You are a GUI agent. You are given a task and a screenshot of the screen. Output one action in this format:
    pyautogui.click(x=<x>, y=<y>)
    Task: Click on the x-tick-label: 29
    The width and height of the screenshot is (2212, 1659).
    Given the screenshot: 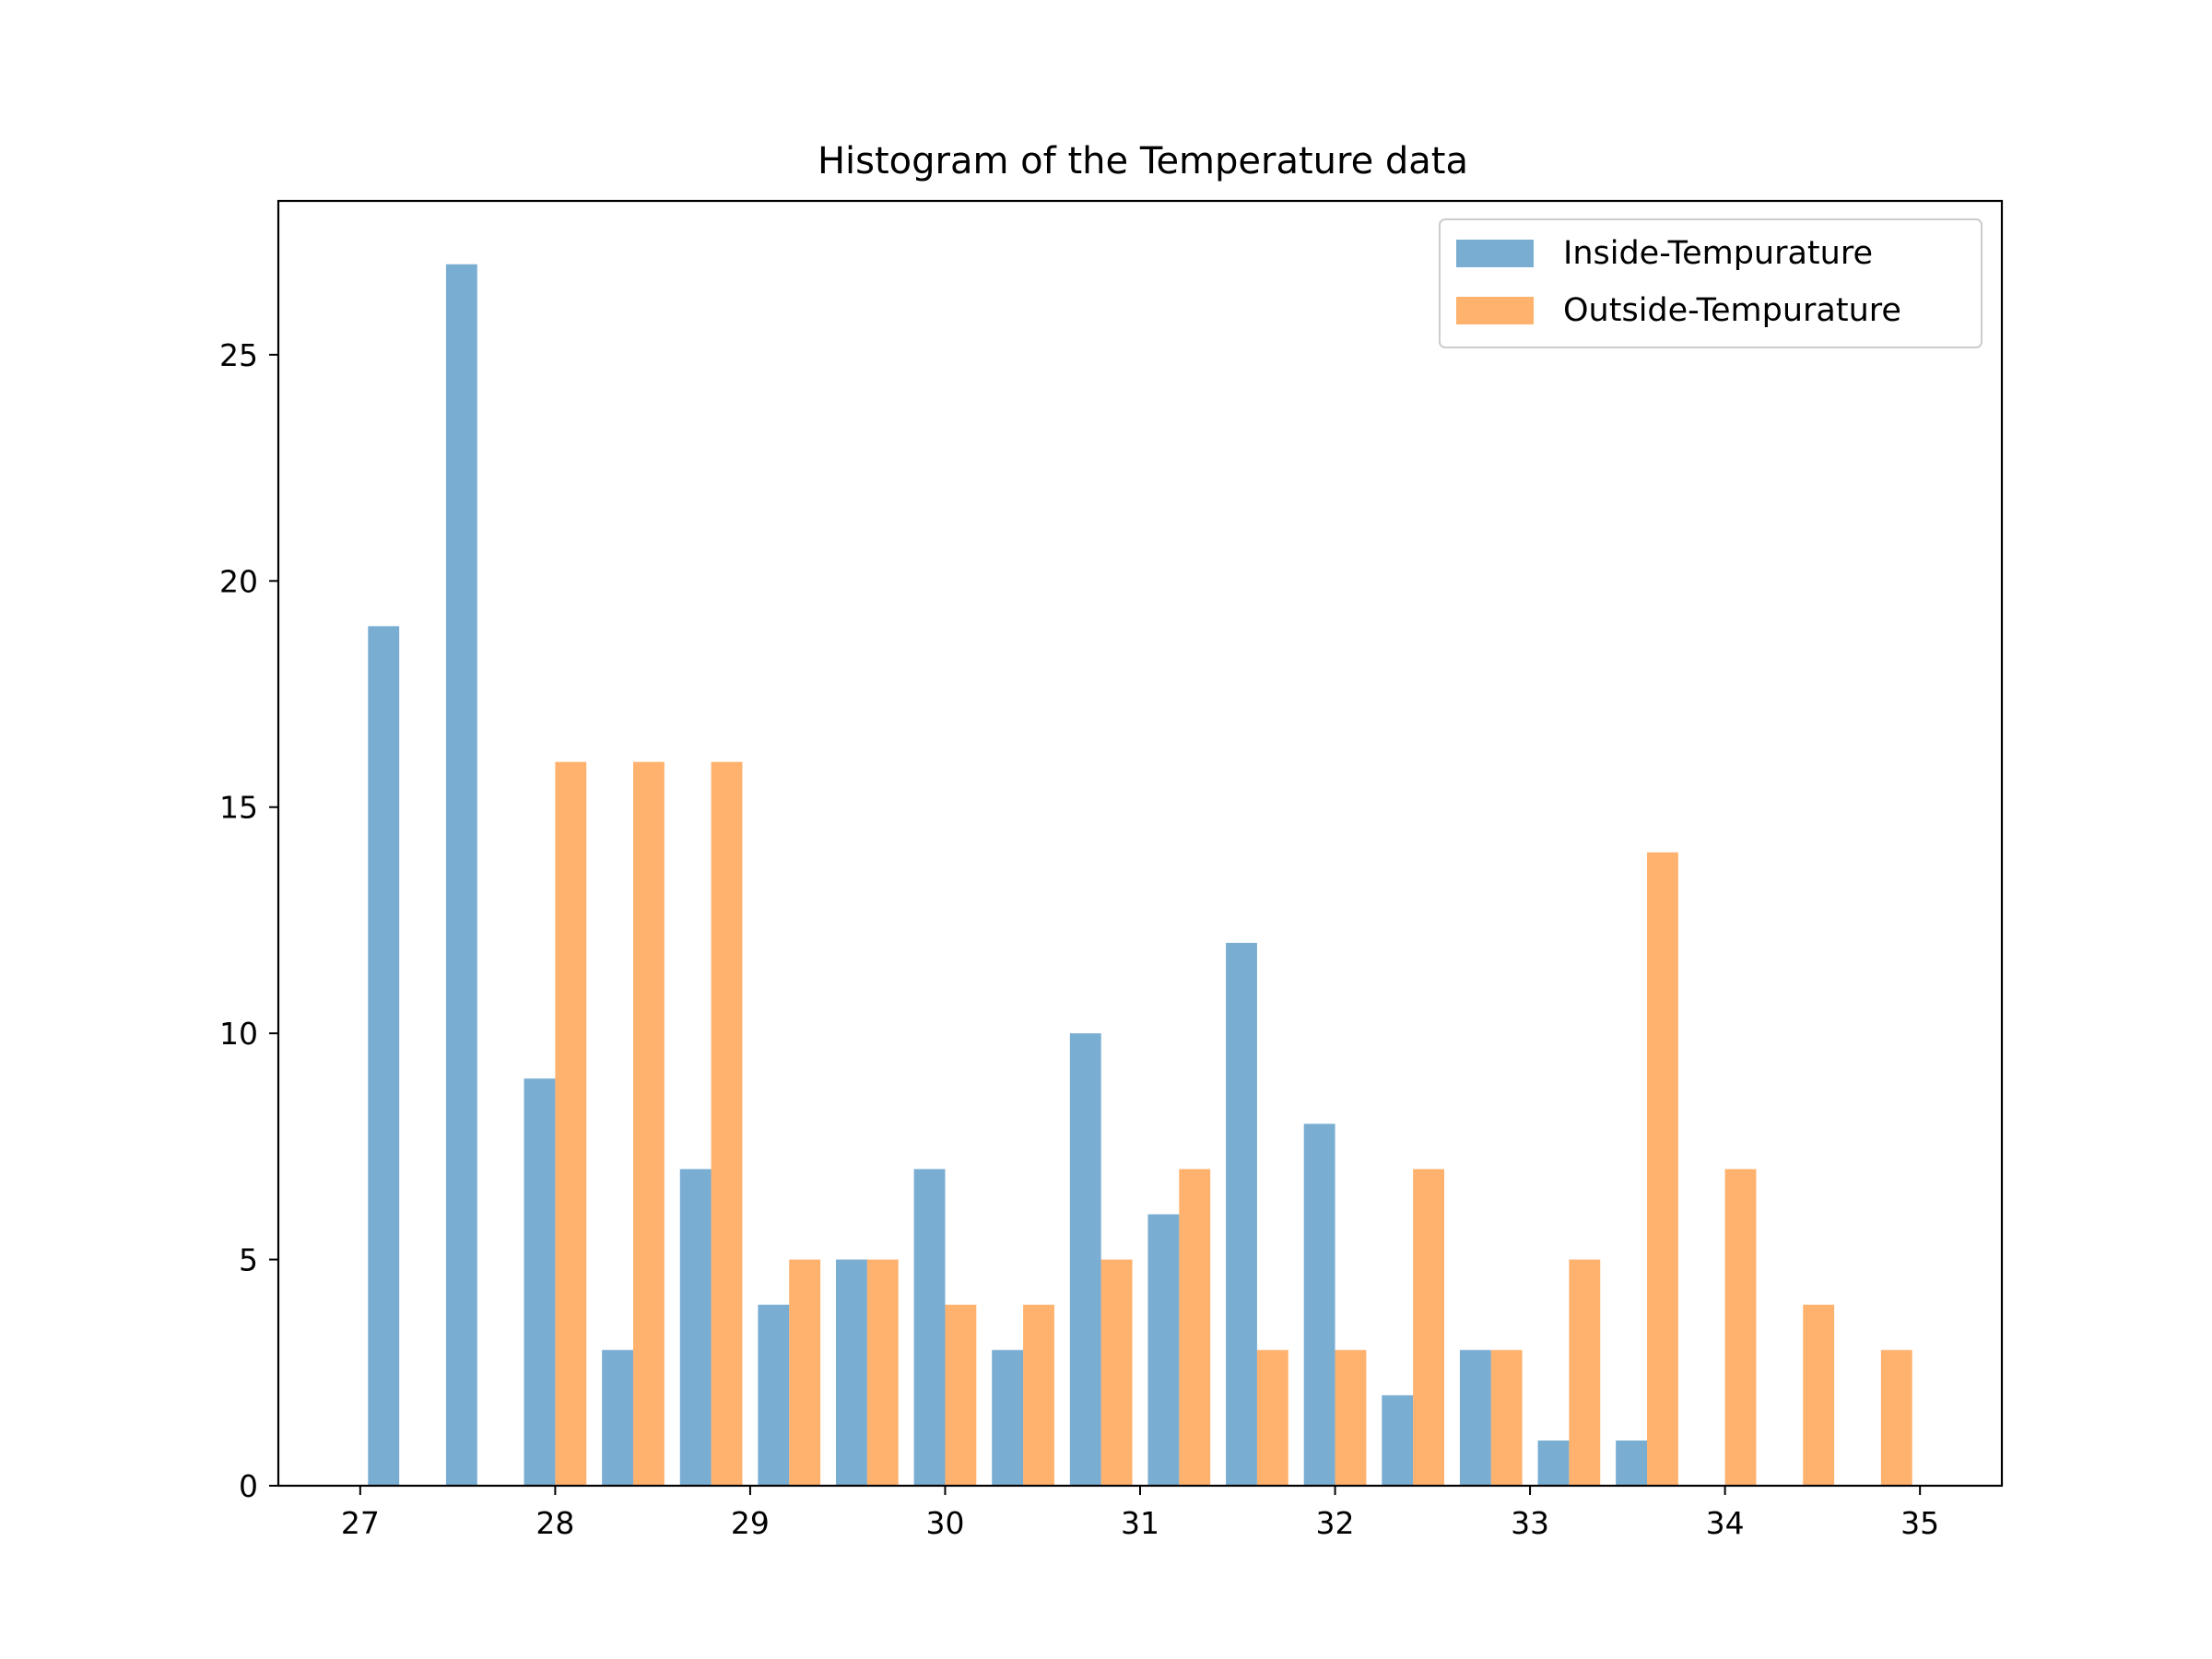 What is the action you would take?
    pyautogui.click(x=750, y=1523)
    